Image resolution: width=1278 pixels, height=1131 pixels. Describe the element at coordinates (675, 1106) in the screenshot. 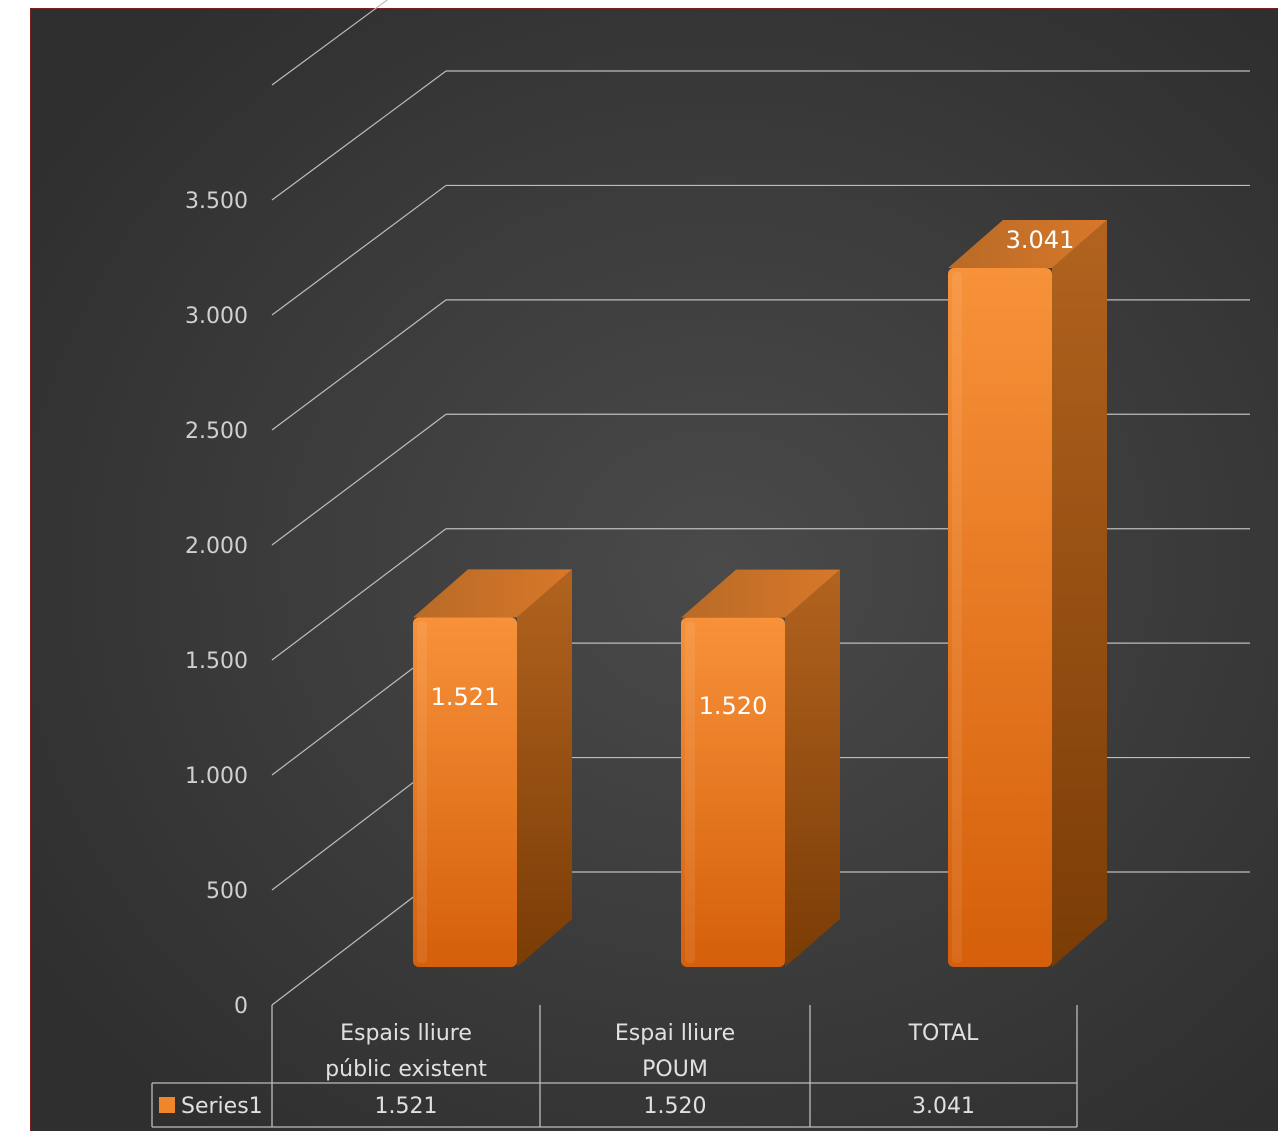

I see `table-value: 1.520` at that location.